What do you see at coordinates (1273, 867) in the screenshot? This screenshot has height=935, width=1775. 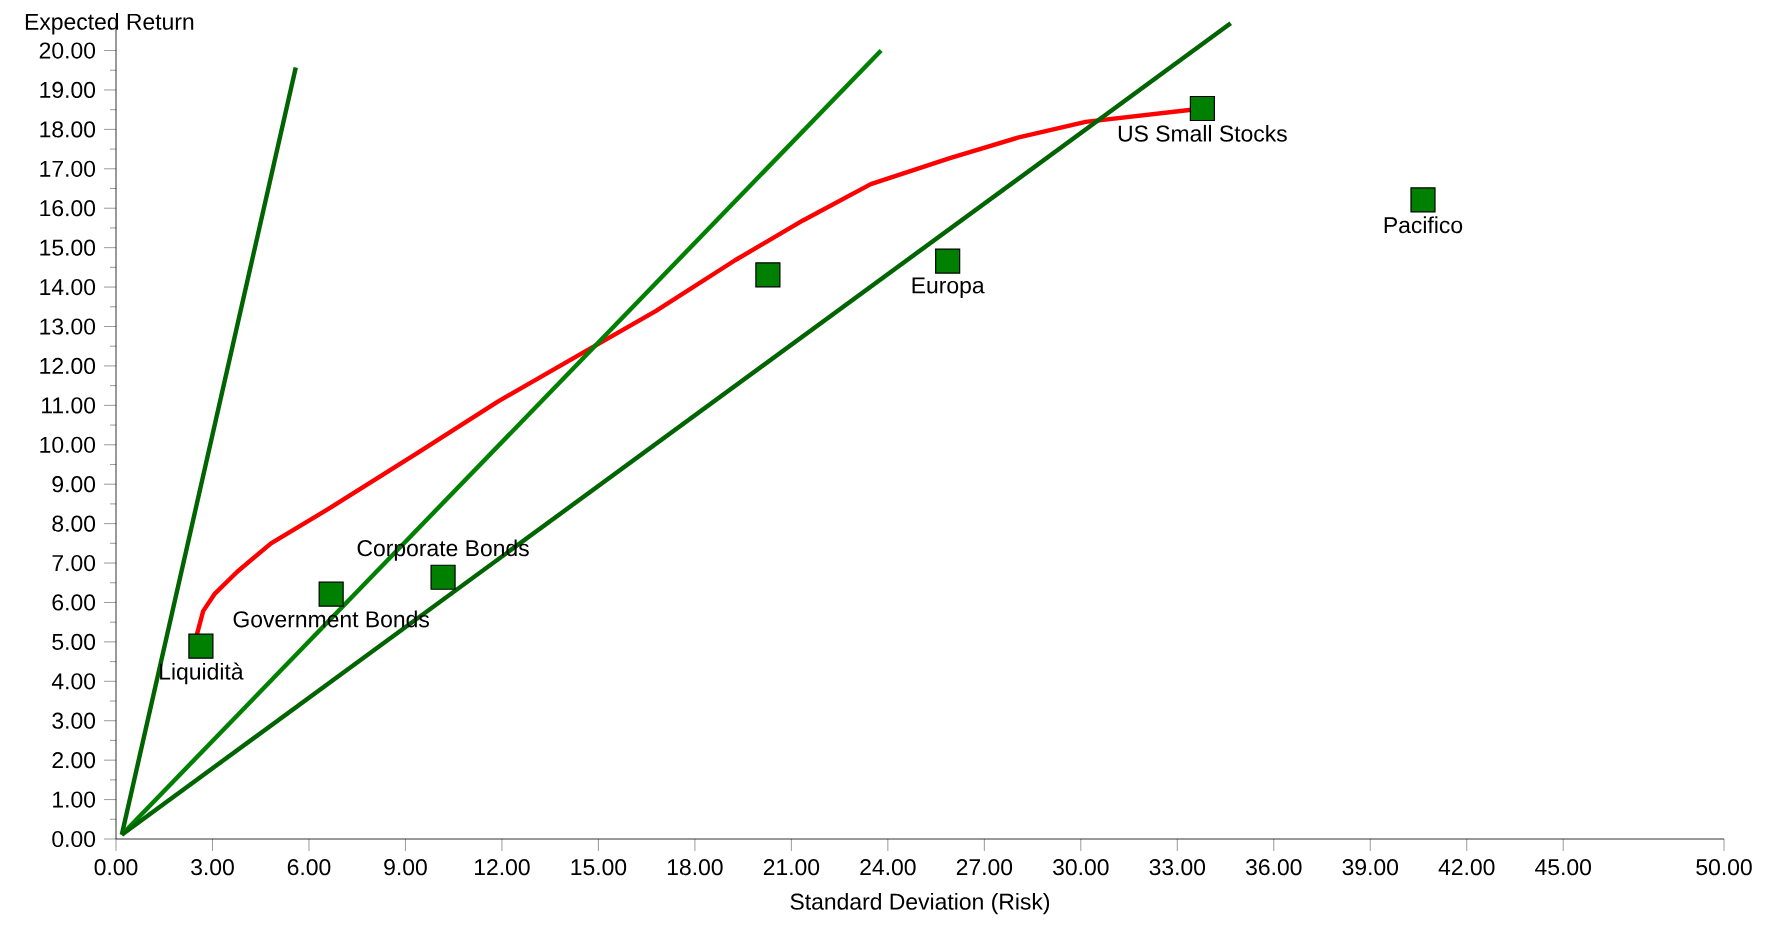 I see `x-tick-label: 36.00` at bounding box center [1273, 867].